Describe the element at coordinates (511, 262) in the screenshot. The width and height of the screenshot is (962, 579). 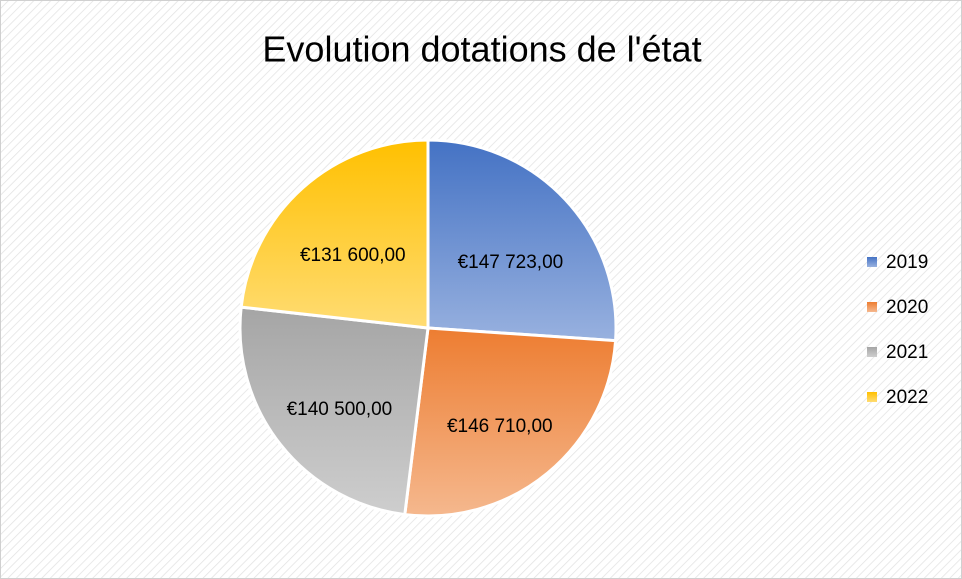
I see `data-label: €147 723,00` at that location.